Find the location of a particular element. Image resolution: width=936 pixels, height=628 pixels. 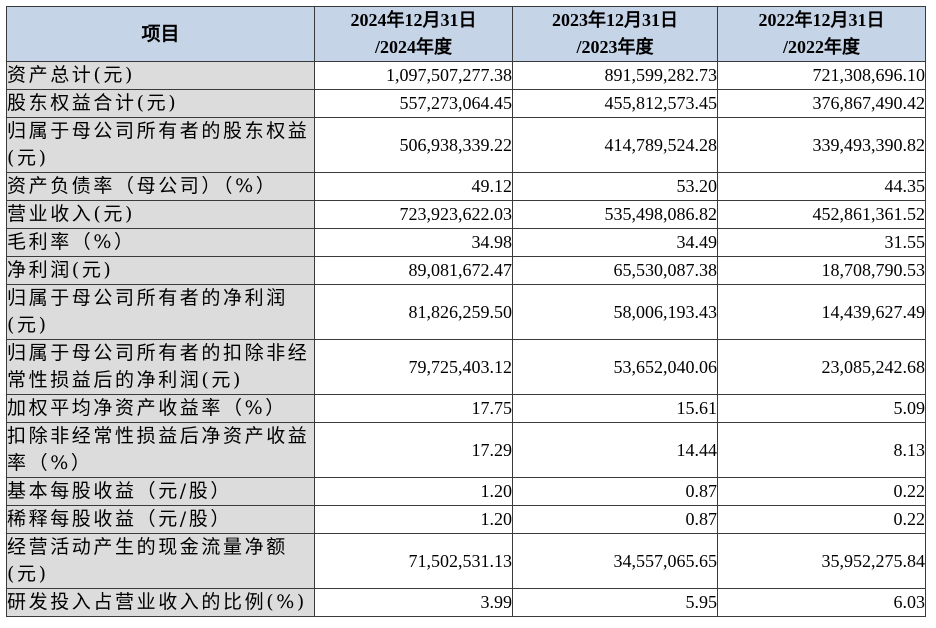

row-label: 资产负债率（母公司）（%） is located at coordinates (160, 186).